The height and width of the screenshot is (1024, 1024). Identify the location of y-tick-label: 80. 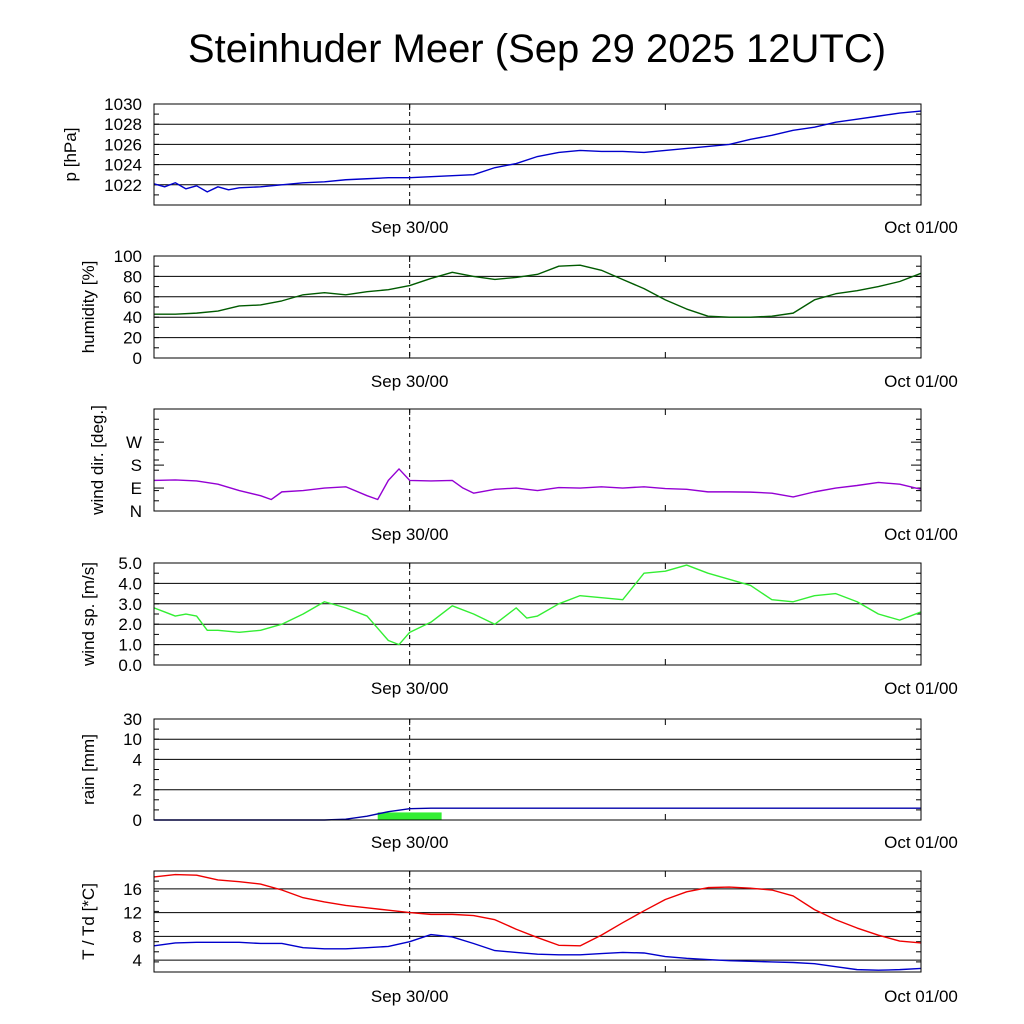
(132, 276).